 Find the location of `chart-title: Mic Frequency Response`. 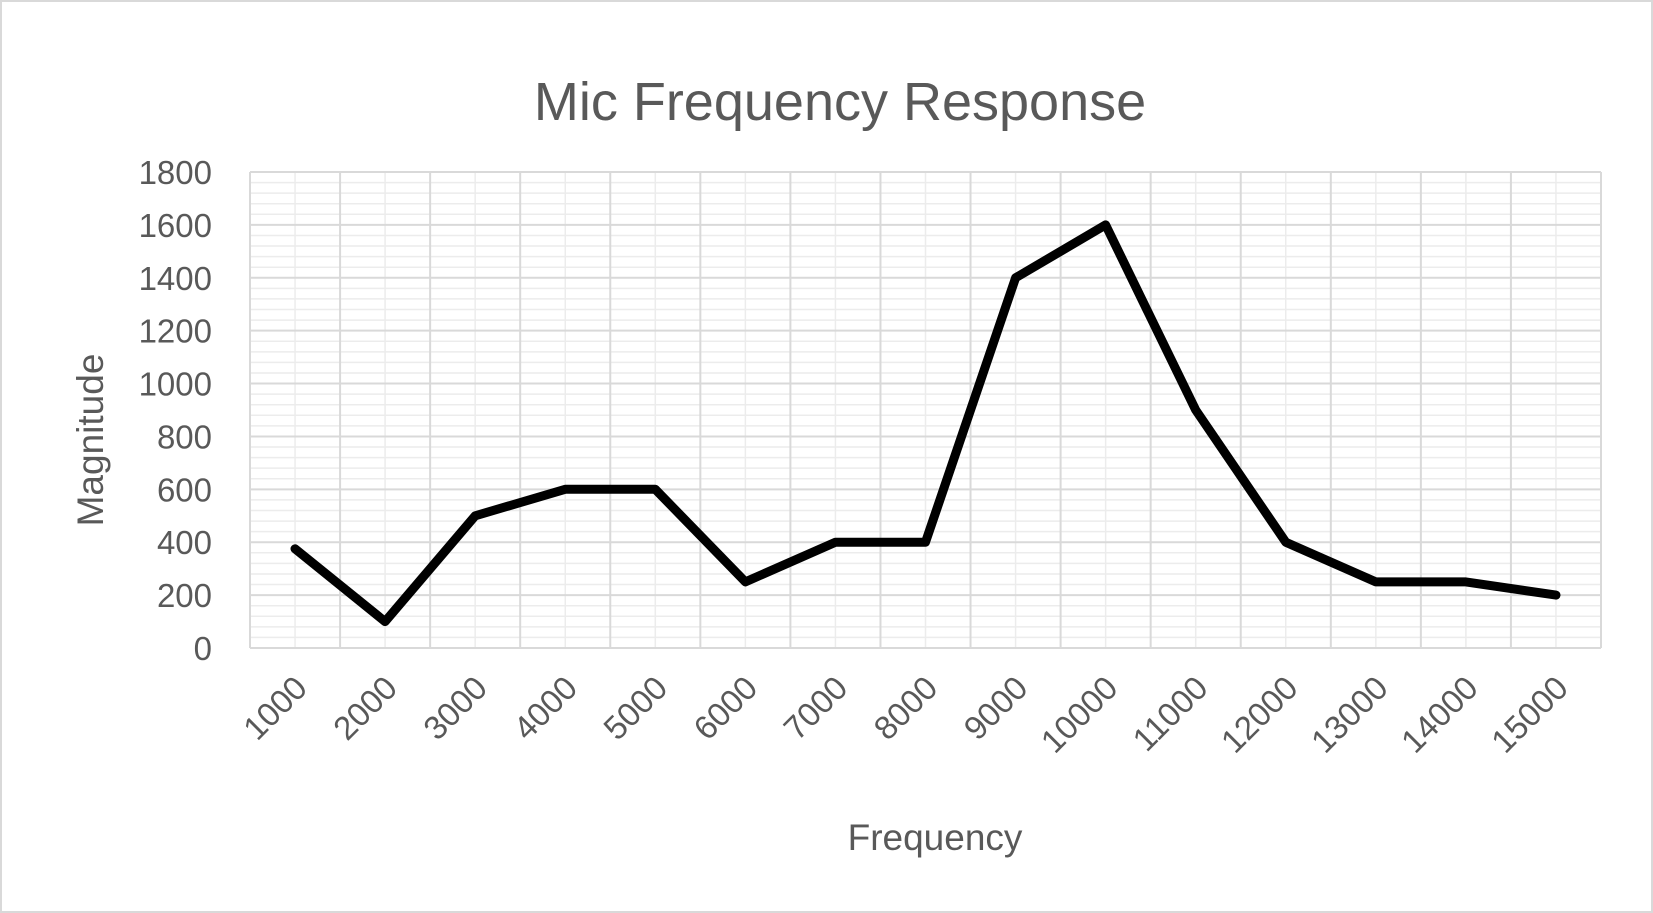

chart-title: Mic Frequency Response is located at coordinates (840, 102).